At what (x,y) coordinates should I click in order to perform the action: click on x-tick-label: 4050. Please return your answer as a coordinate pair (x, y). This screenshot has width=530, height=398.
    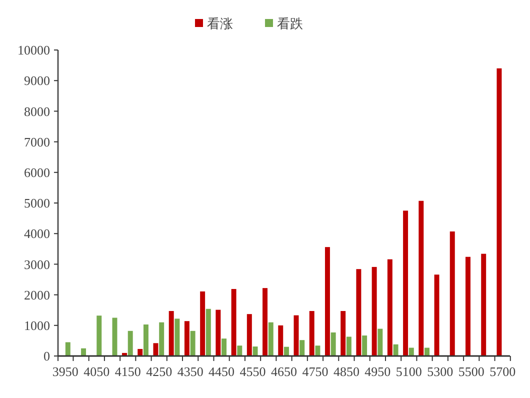
    Looking at the image, I should click on (97, 371).